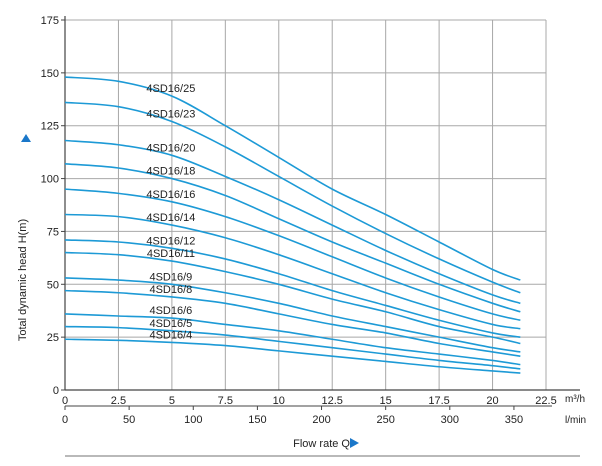  What do you see at coordinates (118, 401) in the screenshot?
I see `x-top-tick-label: 2.5` at bounding box center [118, 401].